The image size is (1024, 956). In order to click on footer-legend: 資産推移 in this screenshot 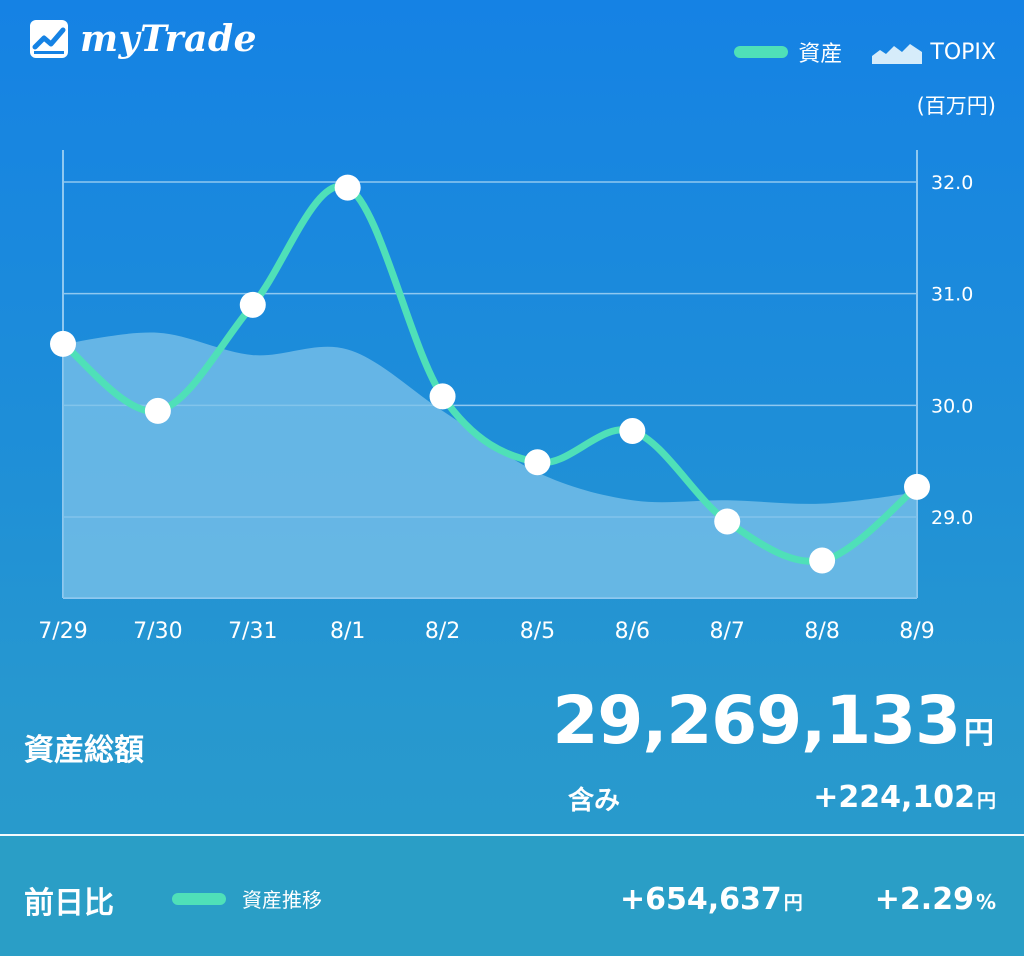, I will do `click(247, 898)`.